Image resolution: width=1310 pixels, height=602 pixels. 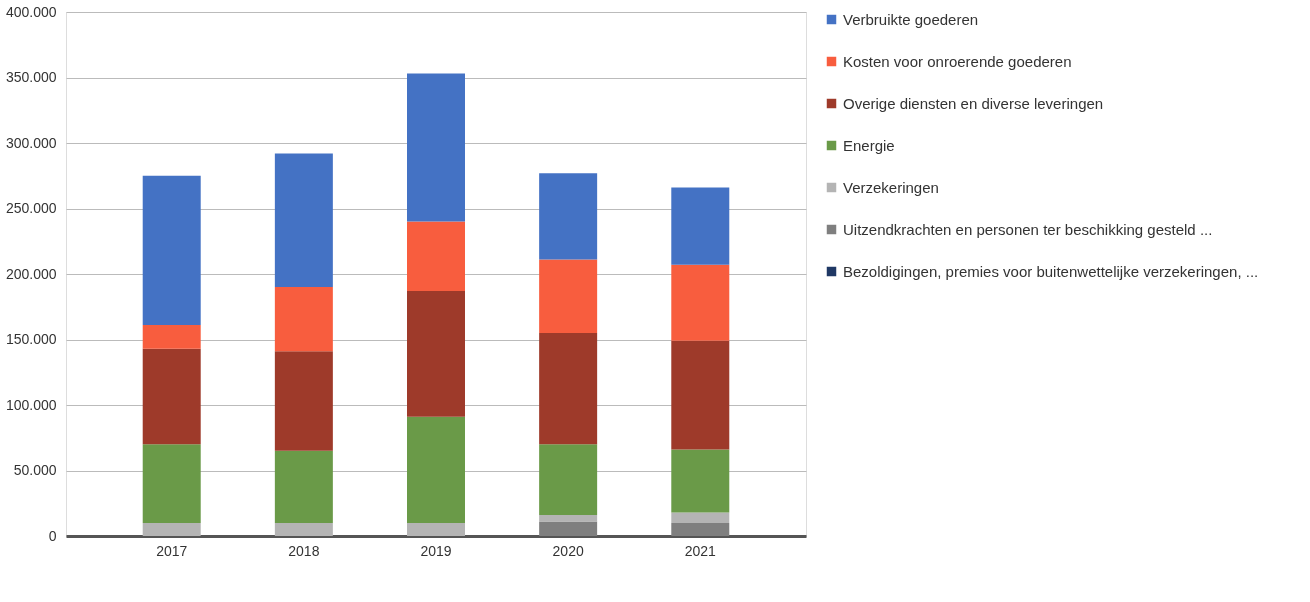 I want to click on legend-label: Verbruikte goederen, so click(x=911, y=19).